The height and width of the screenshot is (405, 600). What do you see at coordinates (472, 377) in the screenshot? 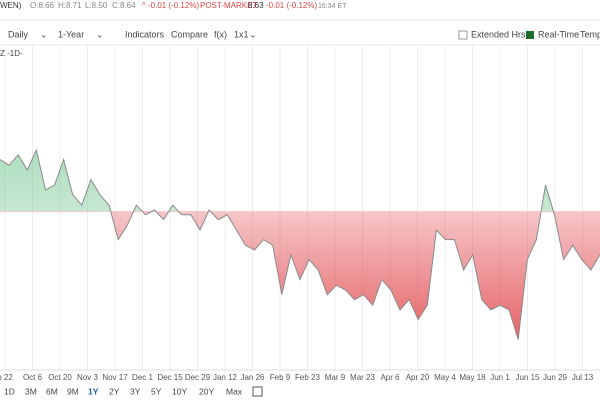
I see `x-tick-label: May 18` at bounding box center [472, 377].